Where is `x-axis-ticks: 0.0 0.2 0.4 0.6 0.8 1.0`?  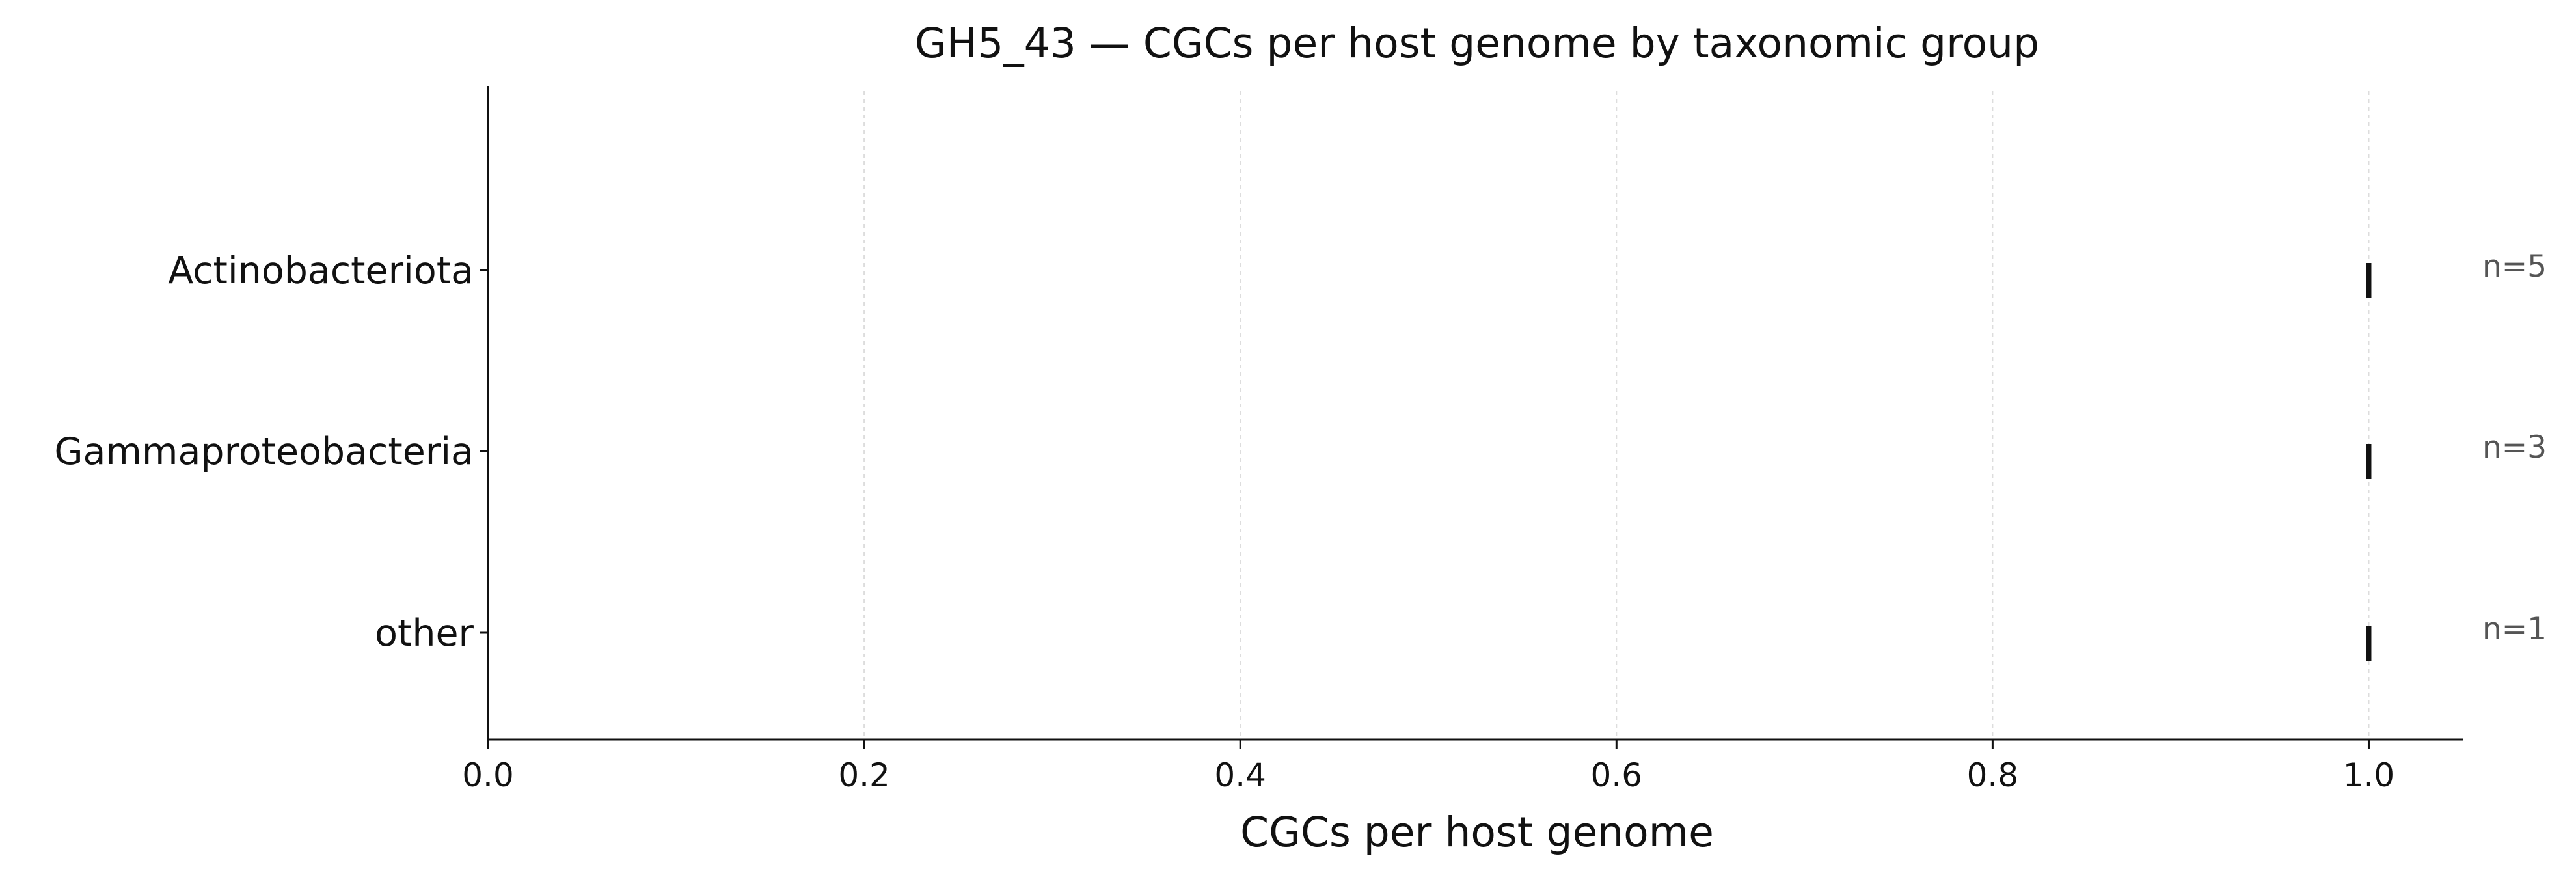
x-axis-ticks: 0.0 0.2 0.4 0.6 0.8 1.0 is located at coordinates (1428, 767).